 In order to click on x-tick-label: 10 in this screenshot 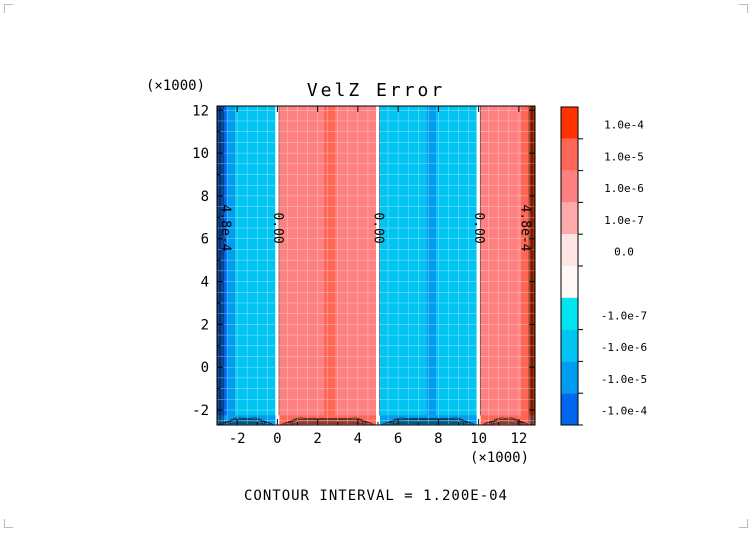, I will do `click(478, 439)`.